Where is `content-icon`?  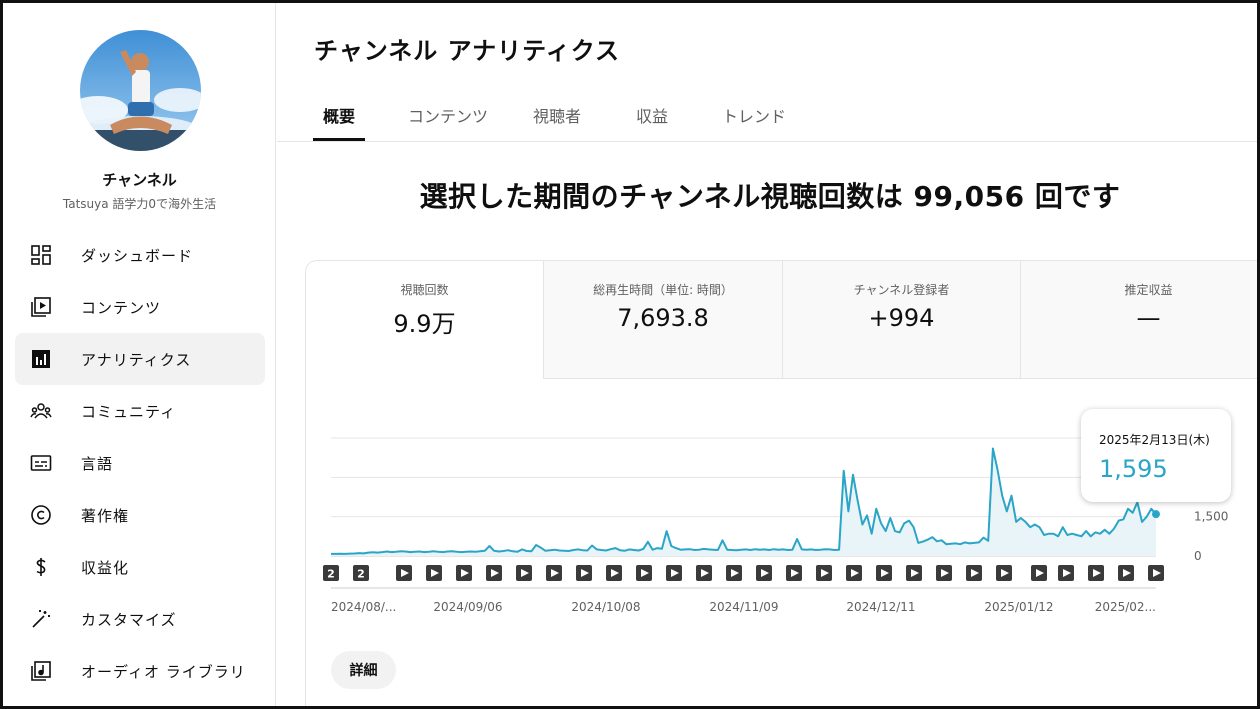
content-icon is located at coordinates (41, 307).